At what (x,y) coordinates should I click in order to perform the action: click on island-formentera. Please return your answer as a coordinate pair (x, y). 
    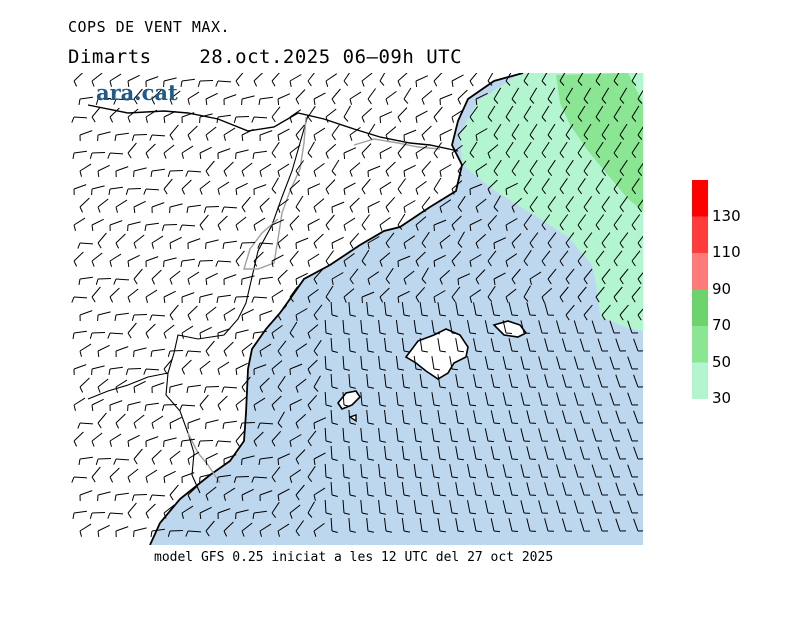
    Looking at the image, I should click on (352, 418).